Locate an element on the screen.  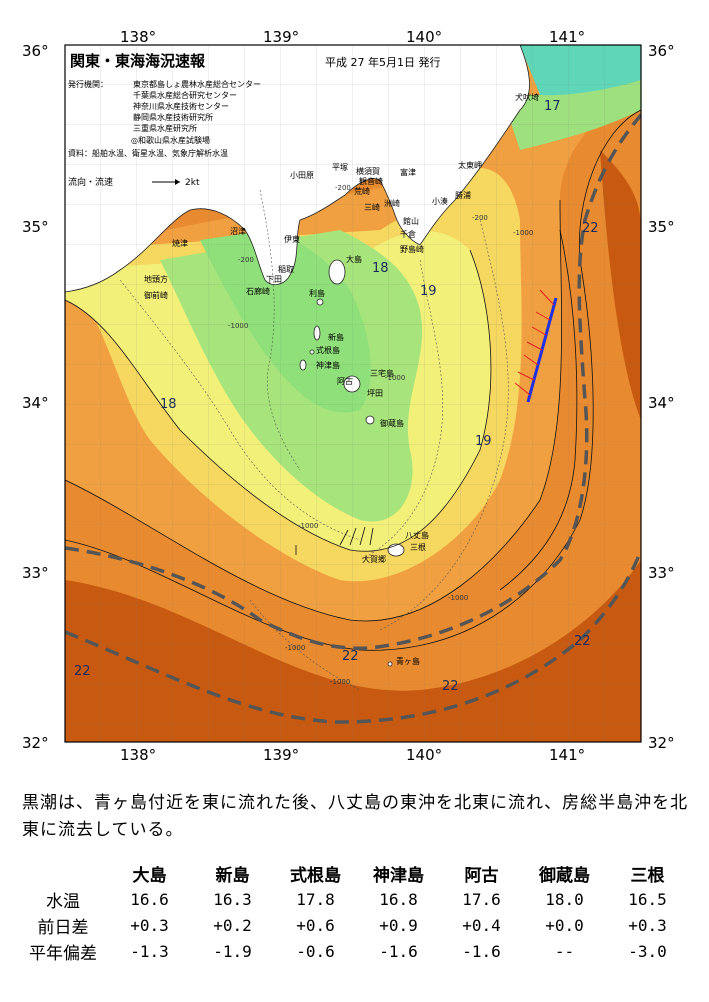
lat-label-left: 32° is located at coordinates (35, 743).